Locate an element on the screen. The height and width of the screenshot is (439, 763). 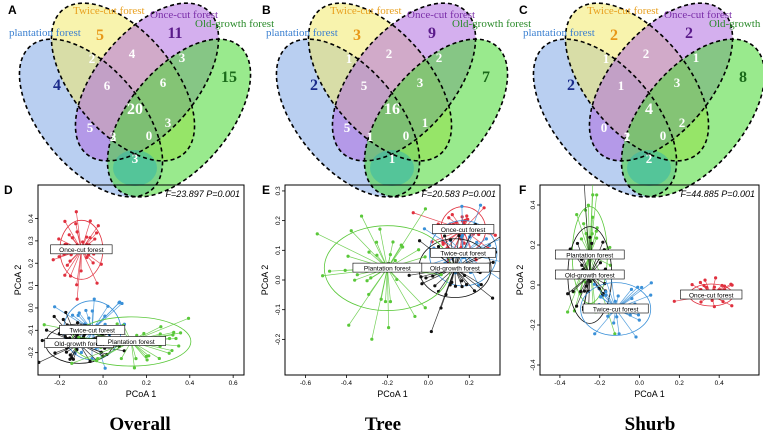
venn-set-outline-plantation is located at coordinates (605, 118).